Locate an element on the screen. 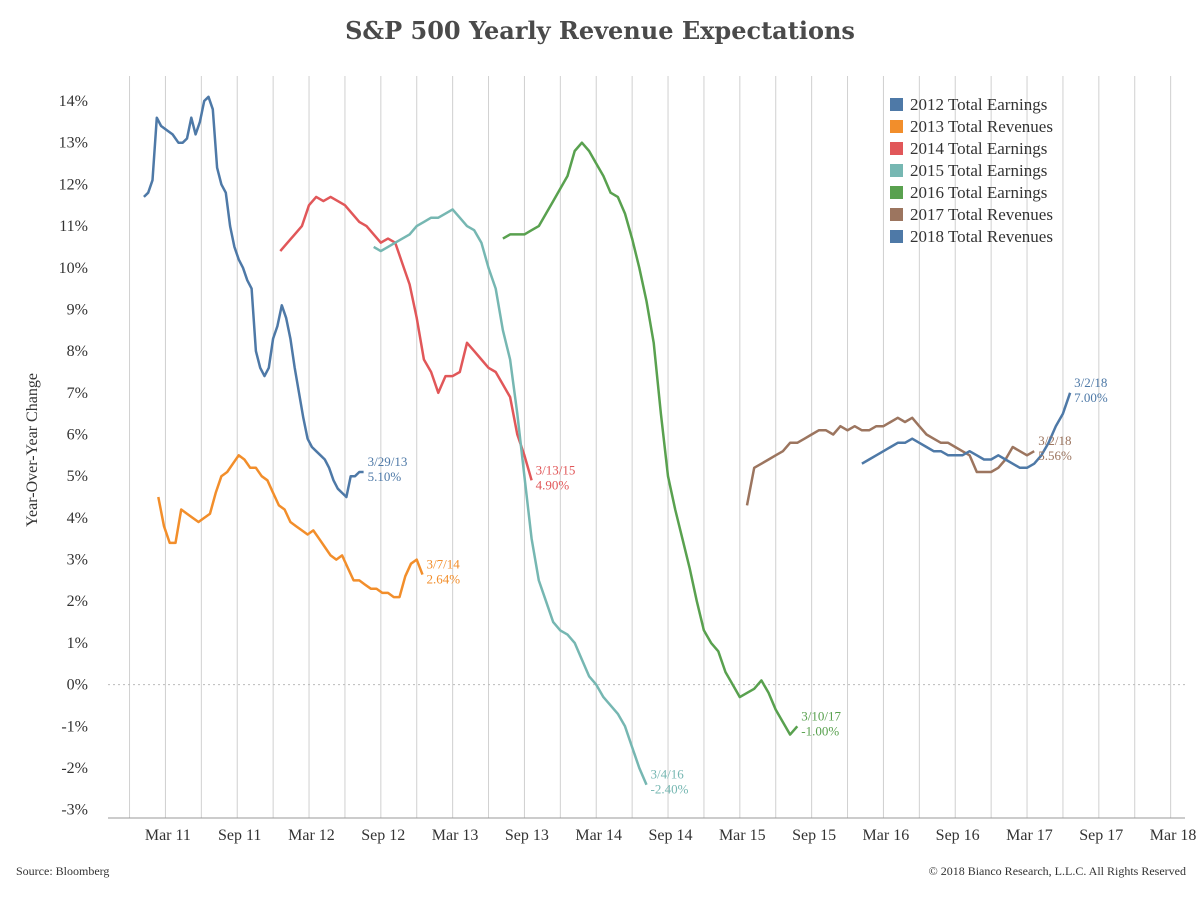 The width and height of the screenshot is (1200, 900). series-line-2017-total-revenues is located at coordinates (890, 461).